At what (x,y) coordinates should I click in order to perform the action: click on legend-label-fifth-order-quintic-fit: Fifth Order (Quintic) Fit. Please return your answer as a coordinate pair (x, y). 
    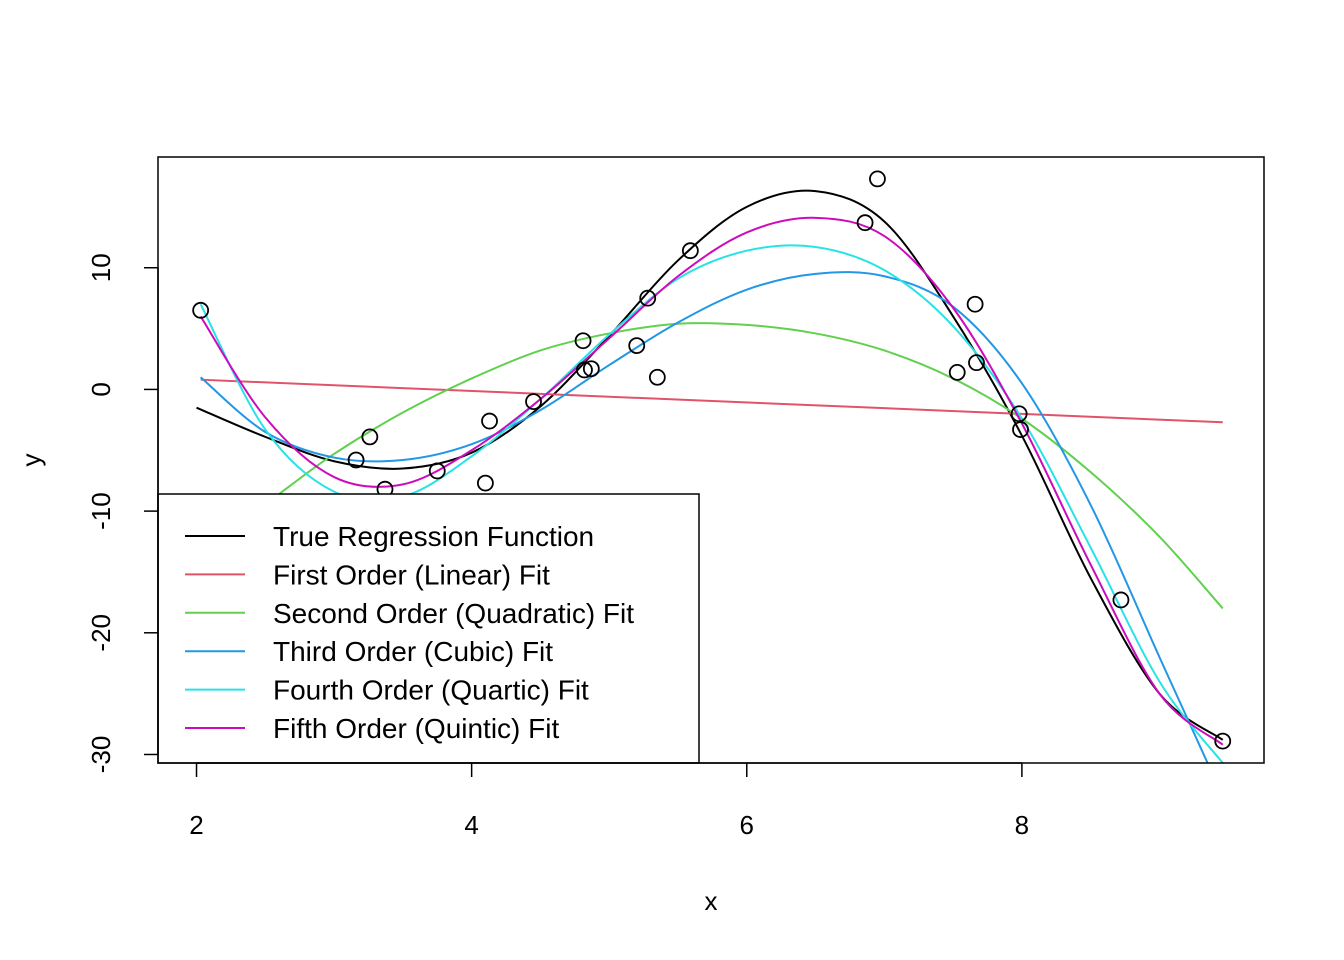
    Looking at the image, I should click on (416, 728).